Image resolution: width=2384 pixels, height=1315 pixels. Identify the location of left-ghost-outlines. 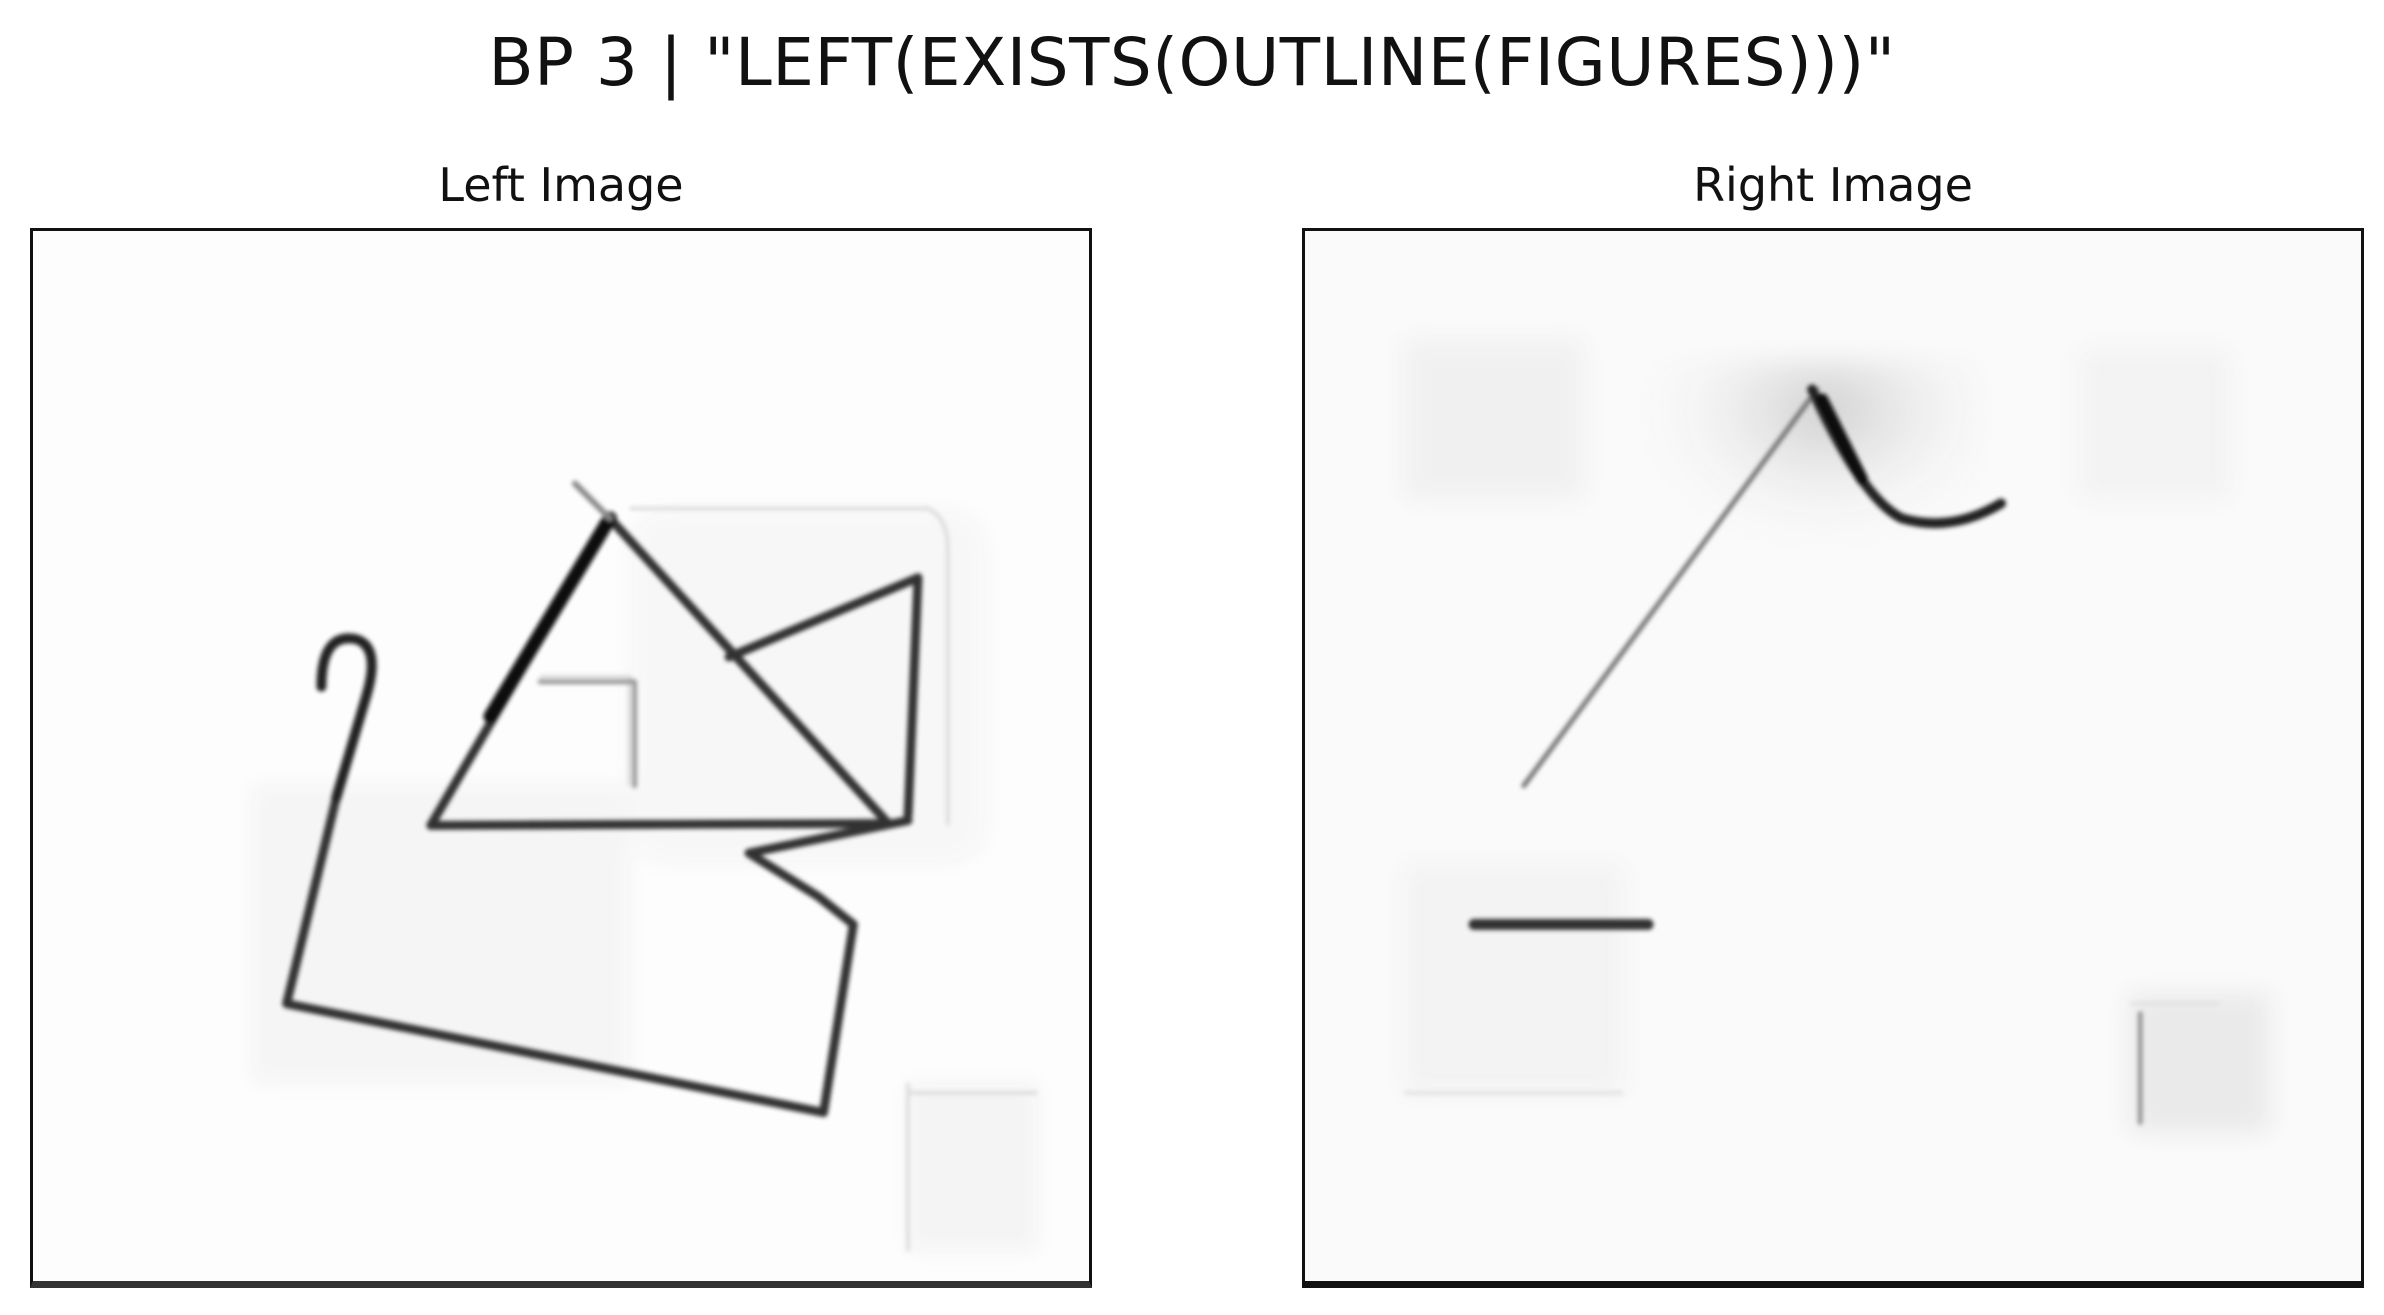
(789, 879).